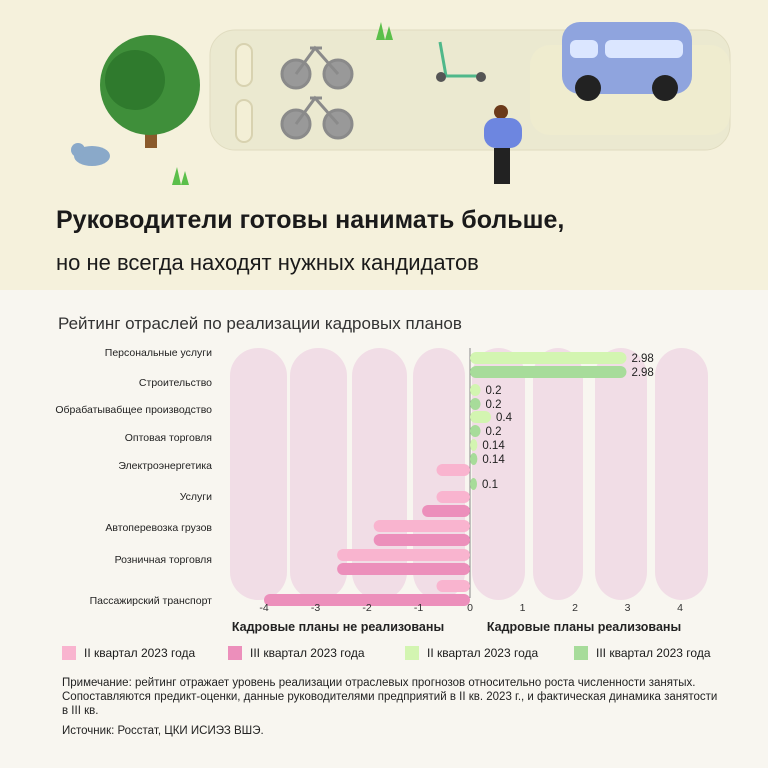  Describe the element at coordinates (470, 608) in the screenshot. I see `x-tick-label: 0` at that location.